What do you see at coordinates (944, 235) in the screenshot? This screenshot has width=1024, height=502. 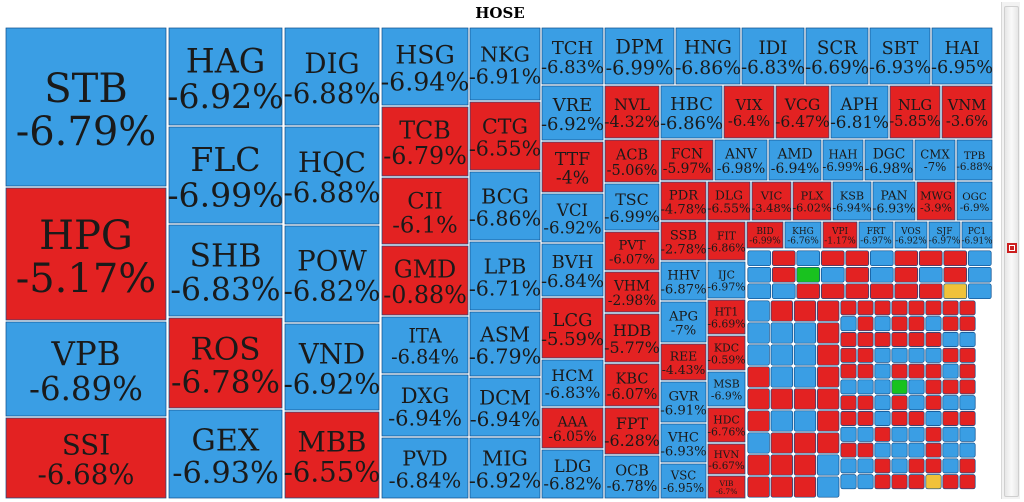 I see `tile-sjf` at bounding box center [944, 235].